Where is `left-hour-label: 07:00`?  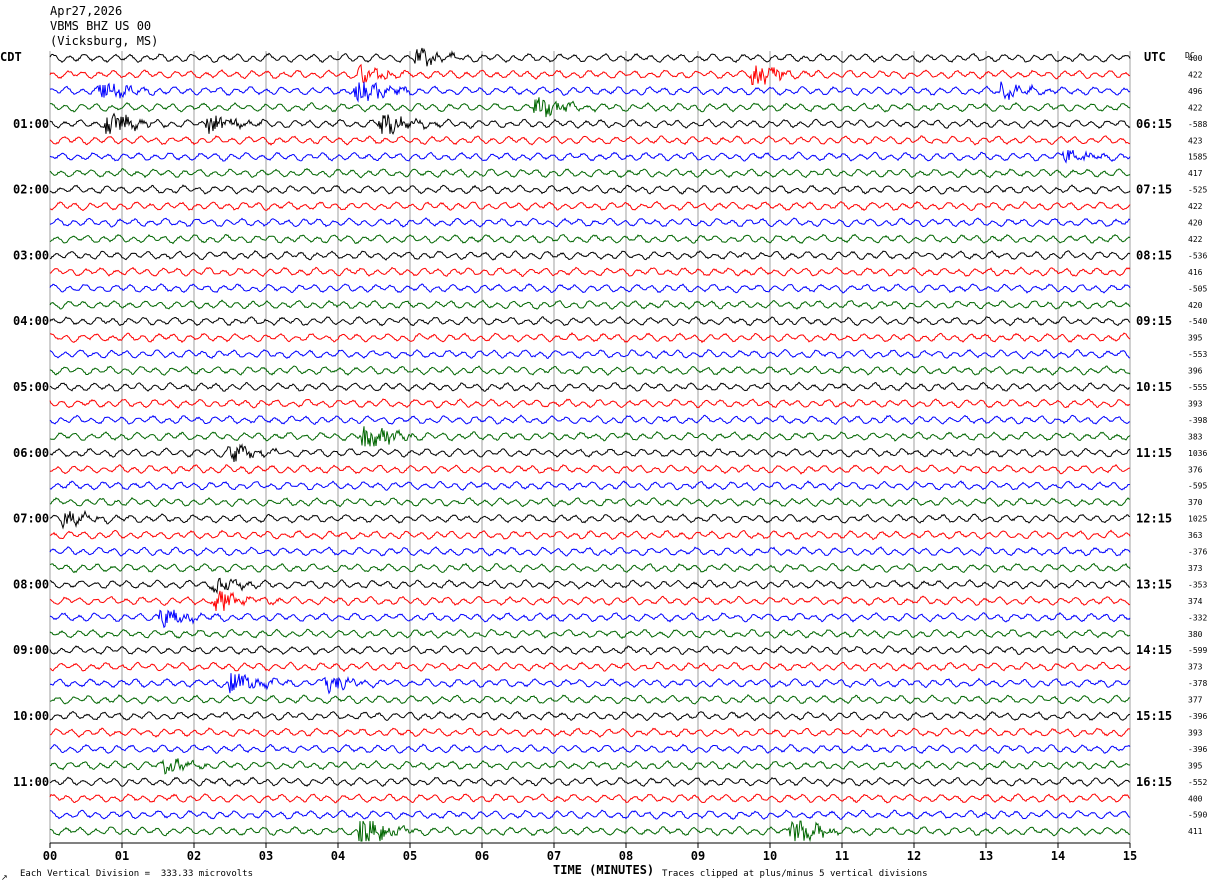 left-hour-label: 07:00 is located at coordinates (31, 519).